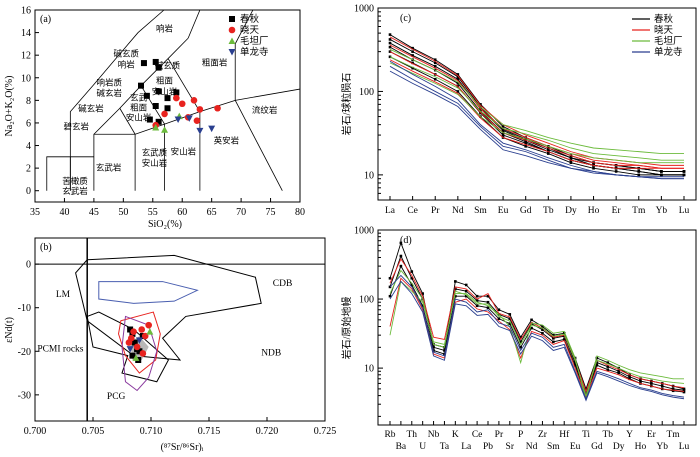 The image size is (700, 457). Describe the element at coordinates (617, 211) in the screenshot. I see `x-tick-label: Er` at that location.